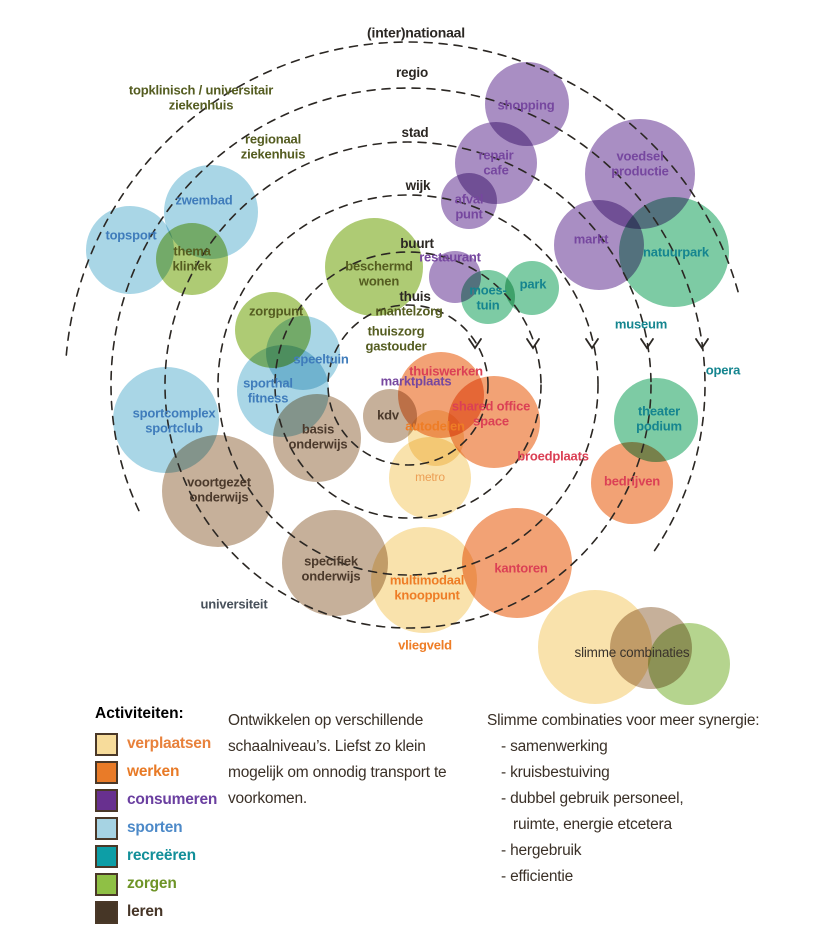  What do you see at coordinates (130, 250) in the screenshot?
I see `bubble-topsport` at bounding box center [130, 250].